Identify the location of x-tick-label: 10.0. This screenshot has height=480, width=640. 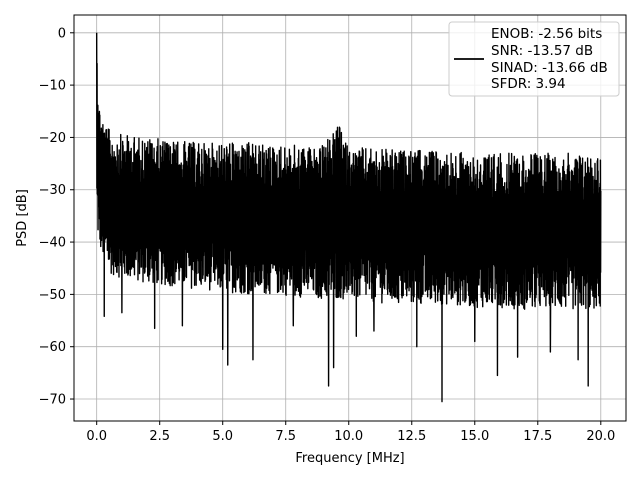
(348, 436).